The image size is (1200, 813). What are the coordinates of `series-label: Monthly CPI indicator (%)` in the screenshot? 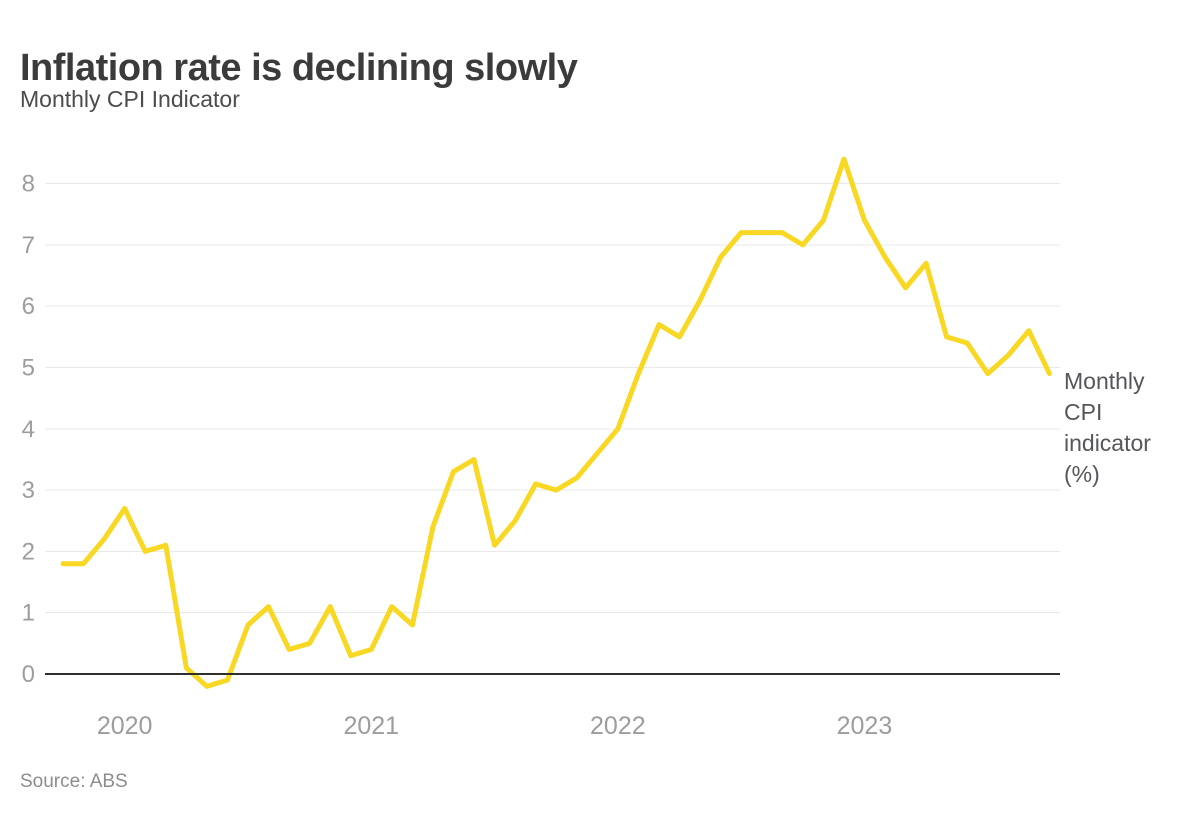 It's located at (1107, 427).